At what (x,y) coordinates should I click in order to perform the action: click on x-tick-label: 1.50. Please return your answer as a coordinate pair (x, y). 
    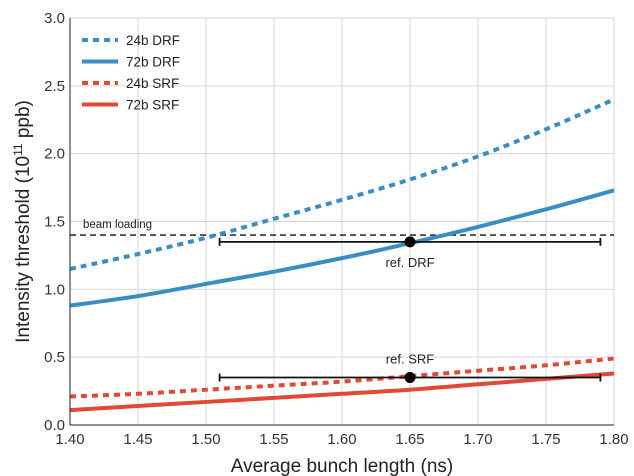
    Looking at the image, I should click on (205, 439).